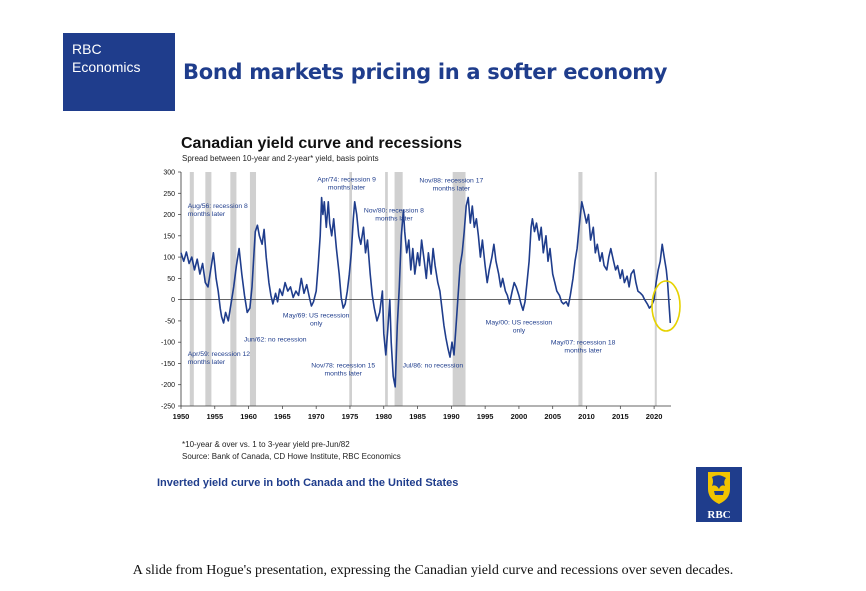 This screenshot has width=866, height=591. I want to click on y-tick-label: 150, so click(169, 236).